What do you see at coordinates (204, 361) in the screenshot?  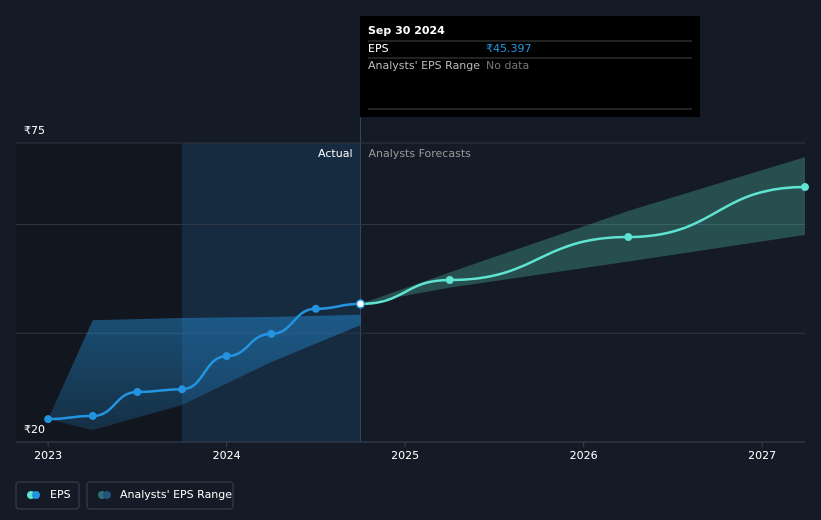 I see `eps-line` at bounding box center [204, 361].